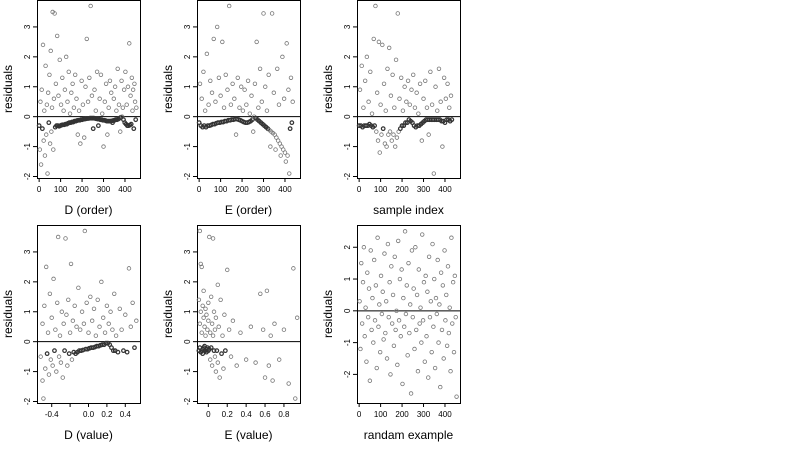 The height and width of the screenshot is (450, 800). What do you see at coordinates (27, 26) in the screenshot?
I see `y-tick-label: 3` at bounding box center [27, 26].